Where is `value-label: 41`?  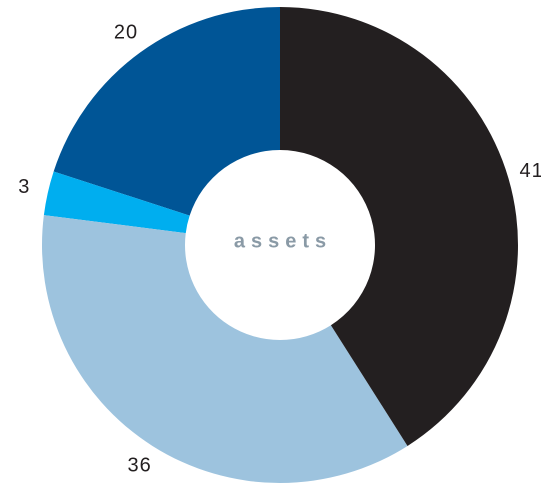
value-label: 41 is located at coordinates (530, 171).